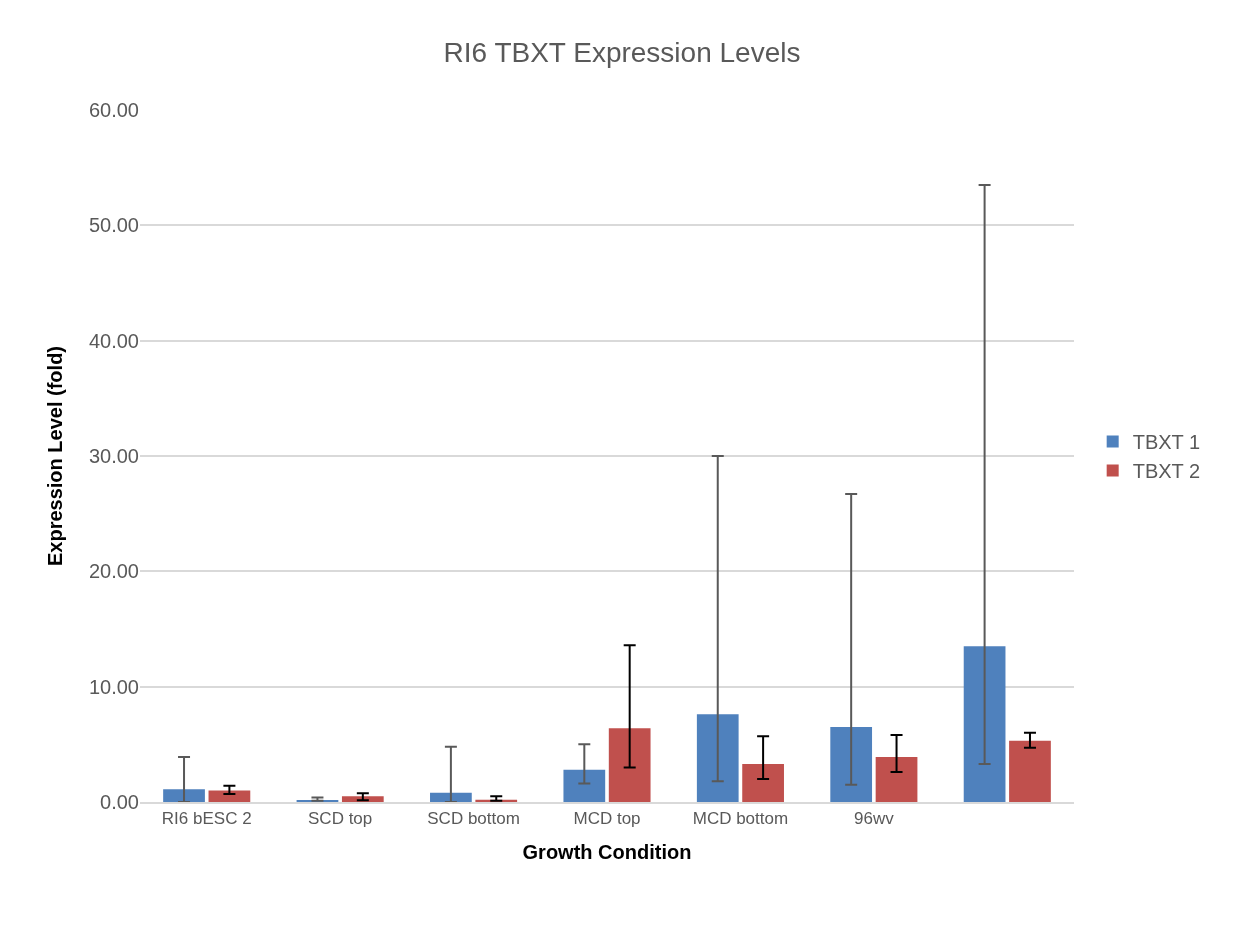  Describe the element at coordinates (607, 852) in the screenshot. I see `x-axis-title: Growth Condition` at that location.